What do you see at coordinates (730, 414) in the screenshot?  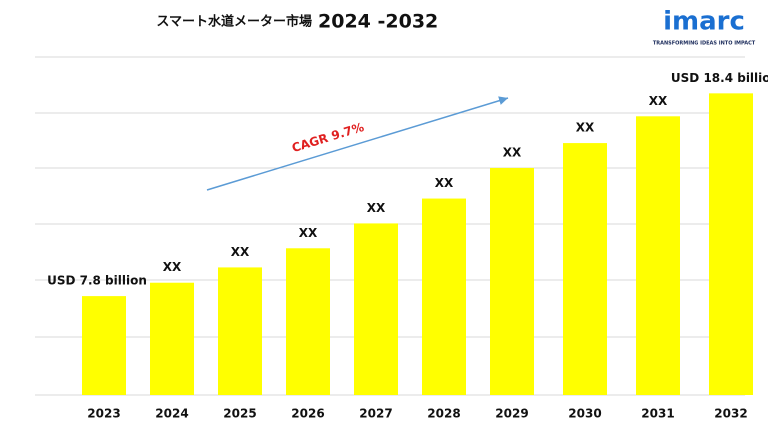 I see `x-tick-label: 2032` at bounding box center [730, 414].